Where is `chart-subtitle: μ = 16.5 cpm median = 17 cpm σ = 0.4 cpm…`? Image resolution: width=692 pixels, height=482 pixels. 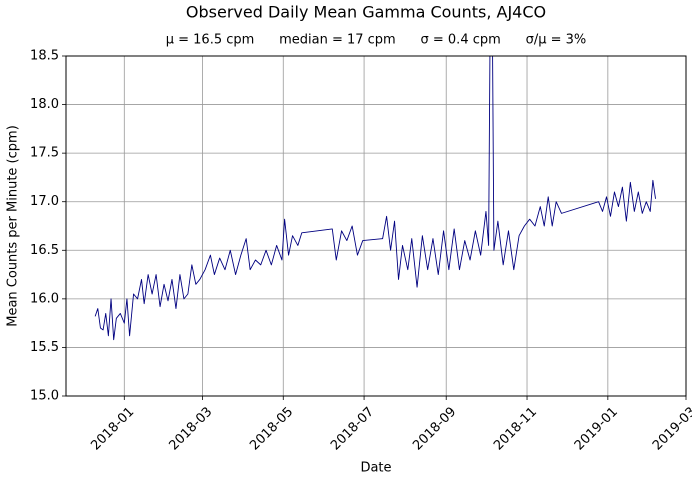
chart-subtitle: μ = 16.5 cpm median = 17 cpm σ = 0.4 cpm… is located at coordinates (376, 40).